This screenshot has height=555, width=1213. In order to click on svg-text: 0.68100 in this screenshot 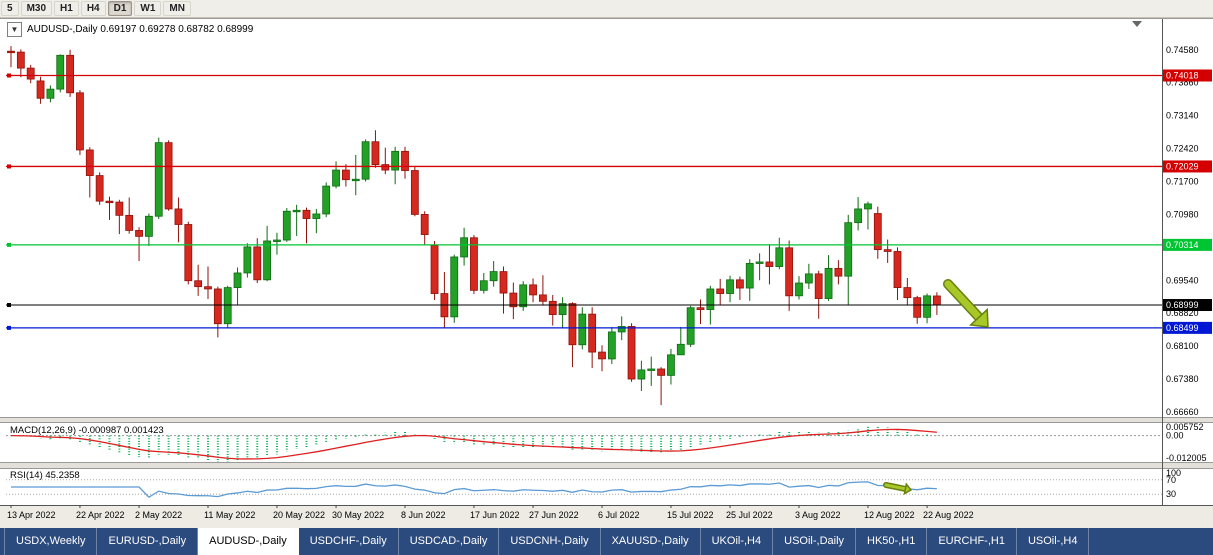, I will do `click(1182, 346)`.